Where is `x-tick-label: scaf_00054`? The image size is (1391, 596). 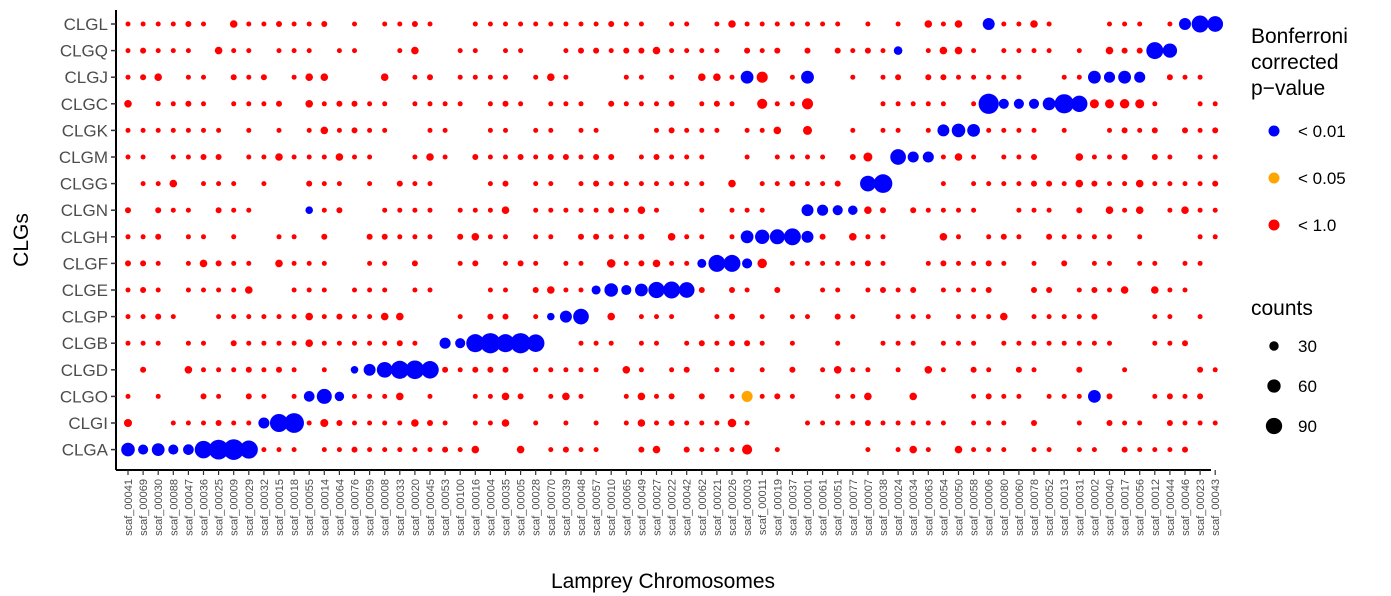 x-tick-label: scaf_00054 is located at coordinates (944, 507).